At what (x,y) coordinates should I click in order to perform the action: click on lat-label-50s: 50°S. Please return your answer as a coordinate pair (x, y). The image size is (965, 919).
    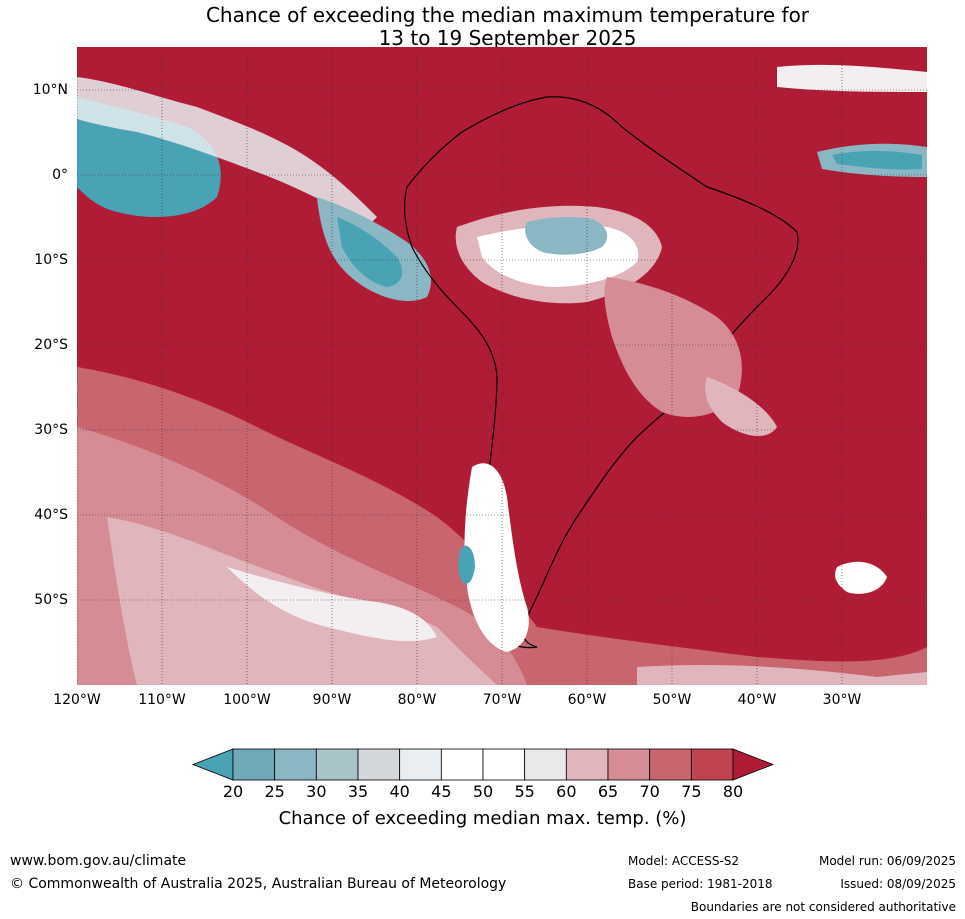
    Looking at the image, I should click on (51, 600).